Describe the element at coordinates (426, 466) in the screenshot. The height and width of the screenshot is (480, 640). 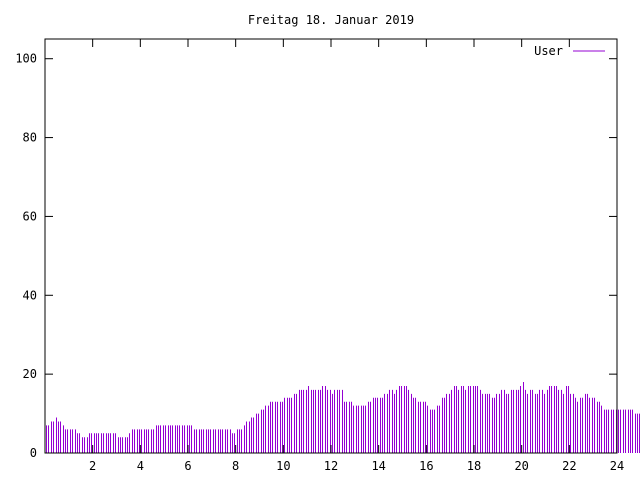
I see `x-tick-label: 16` at that location.